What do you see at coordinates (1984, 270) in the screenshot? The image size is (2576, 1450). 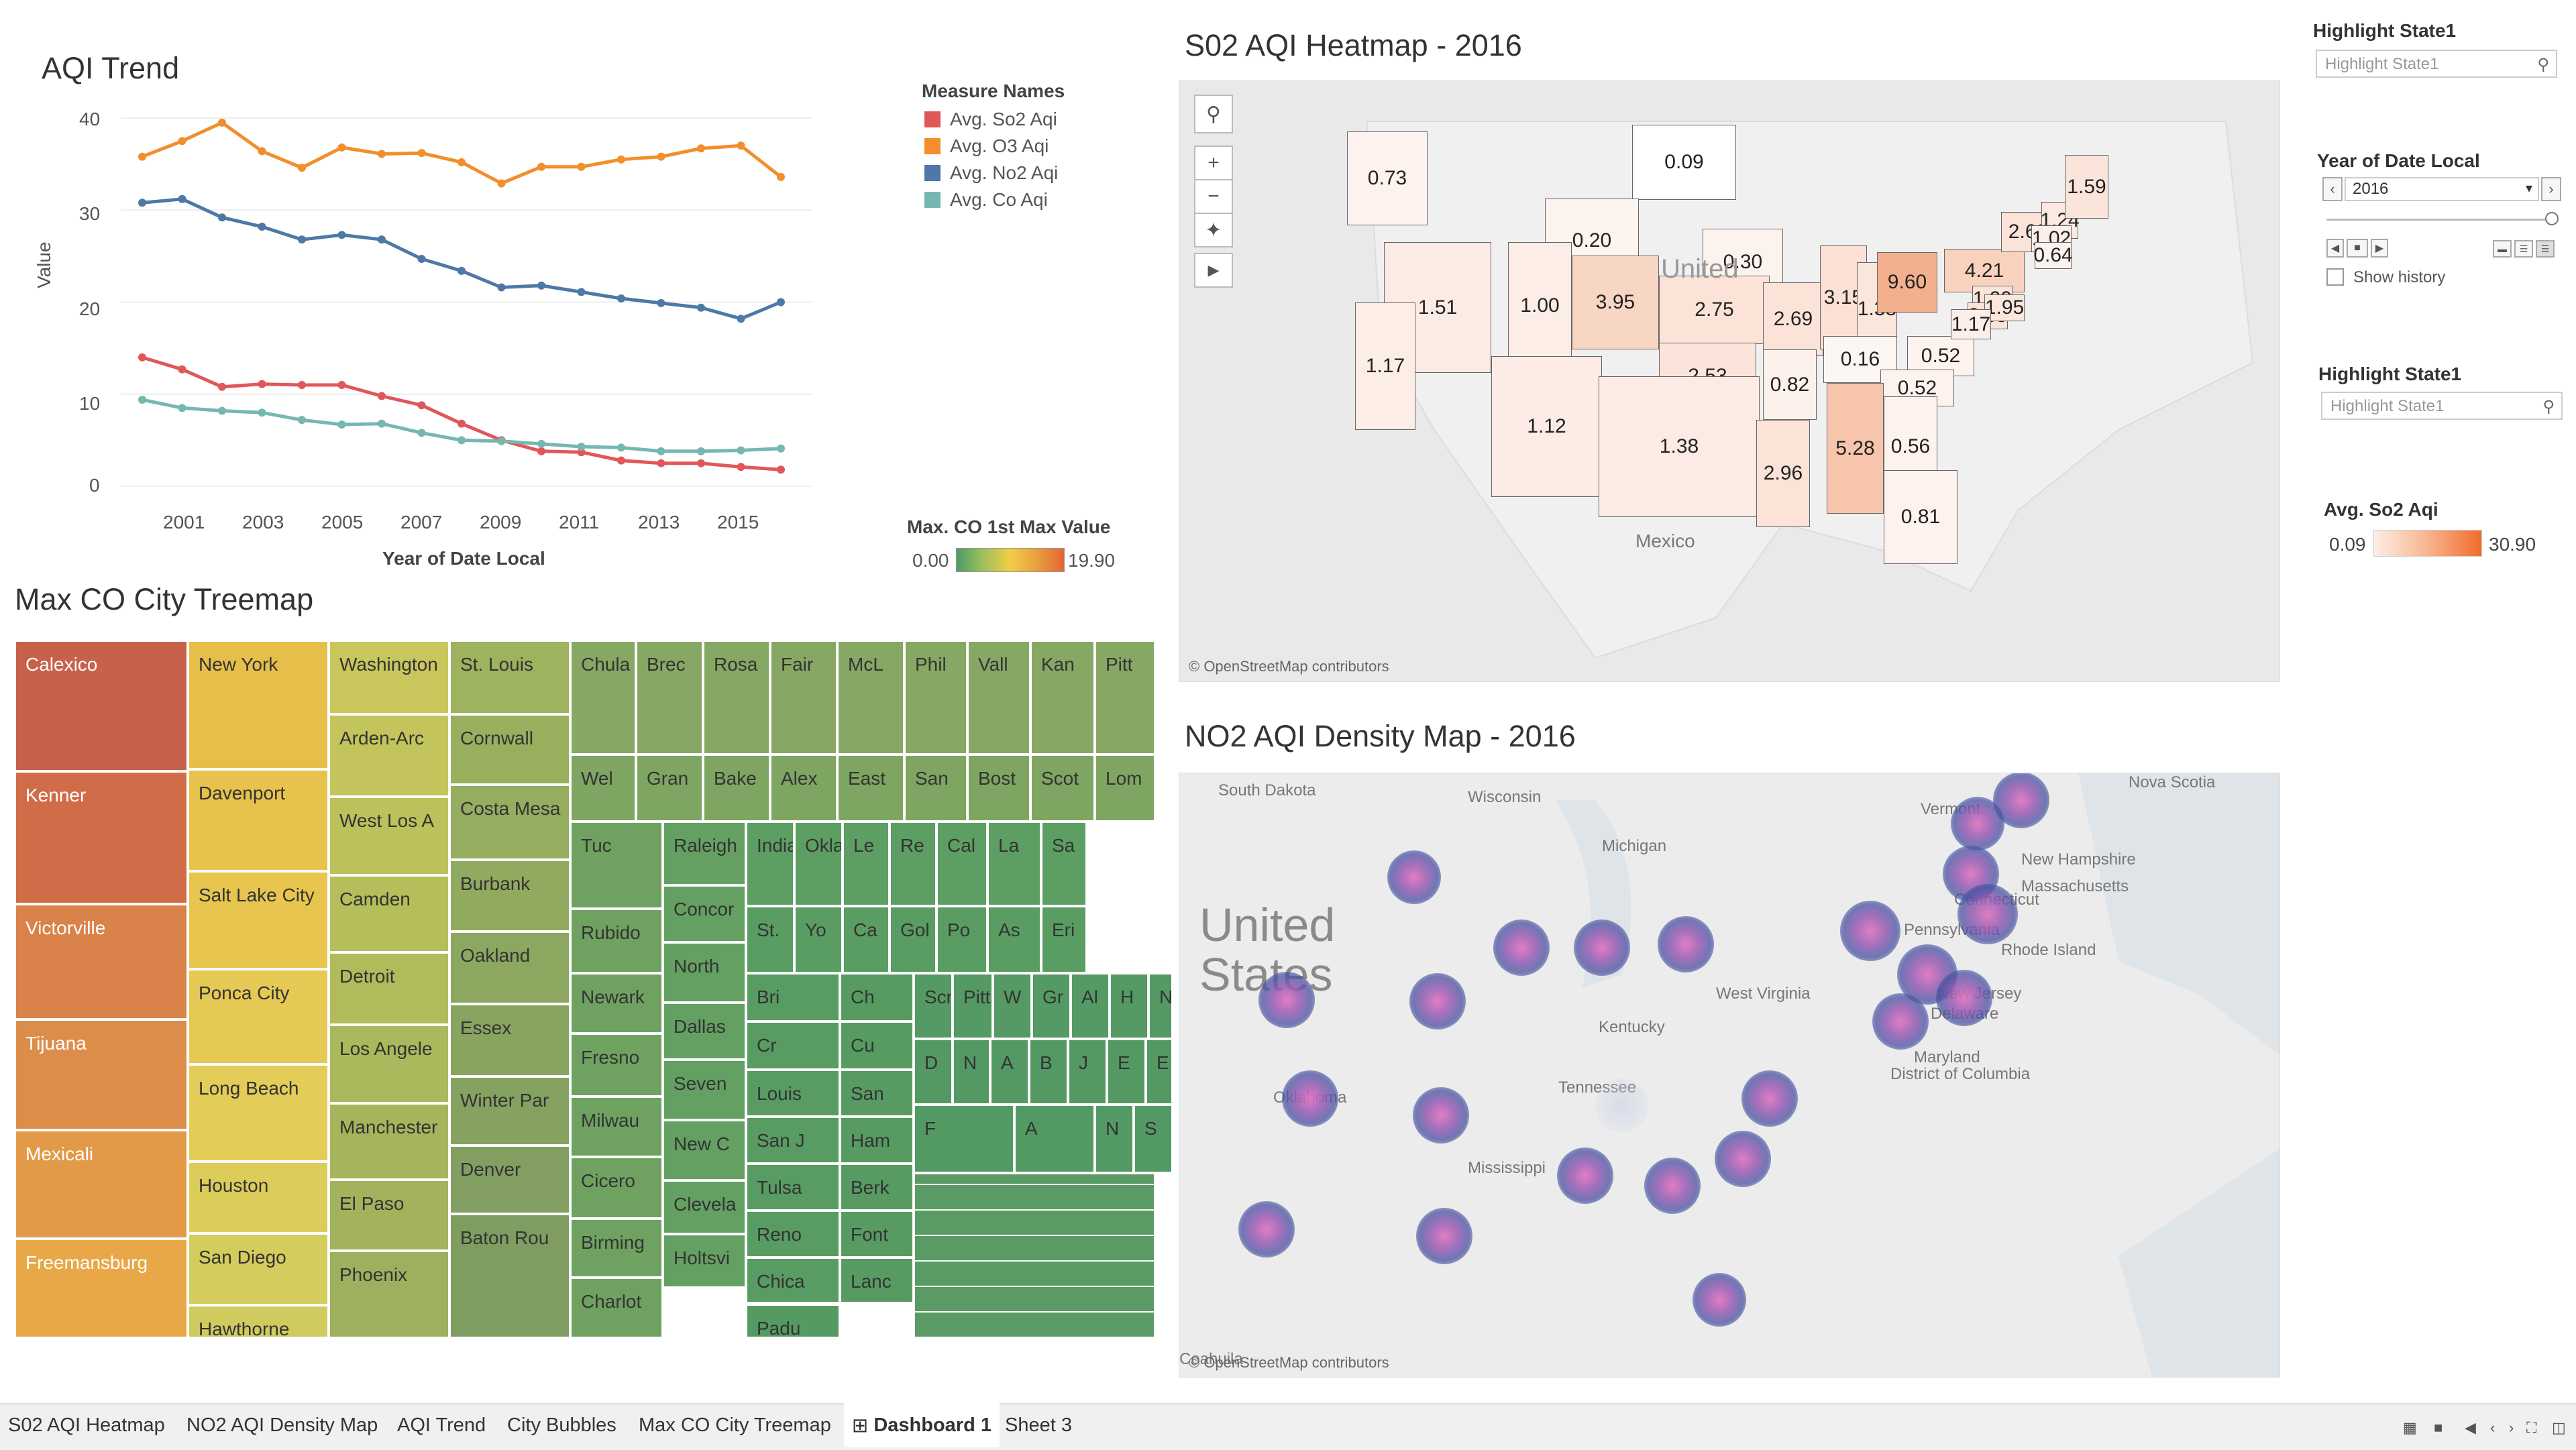 I see `state-region: 4.21` at bounding box center [1984, 270].